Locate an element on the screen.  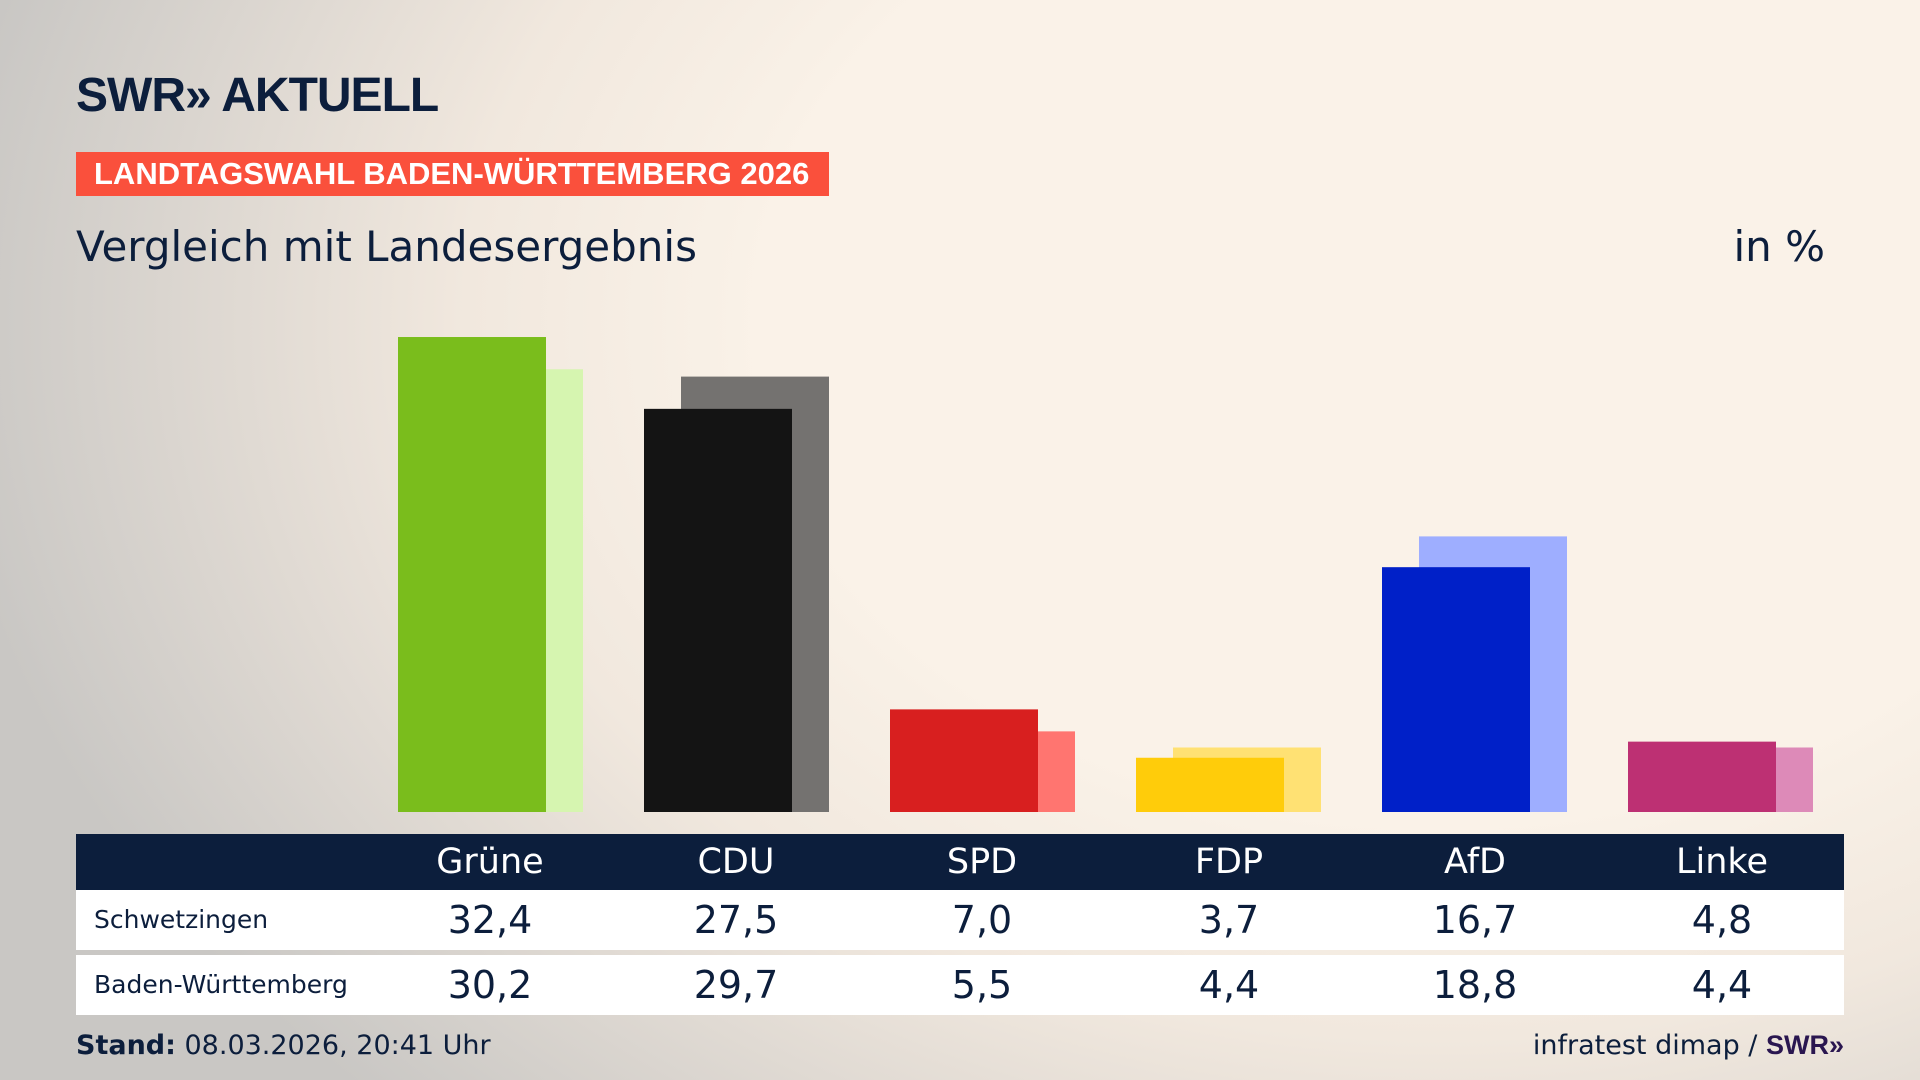
stand-label: Stand: is located at coordinates (126, 1045).